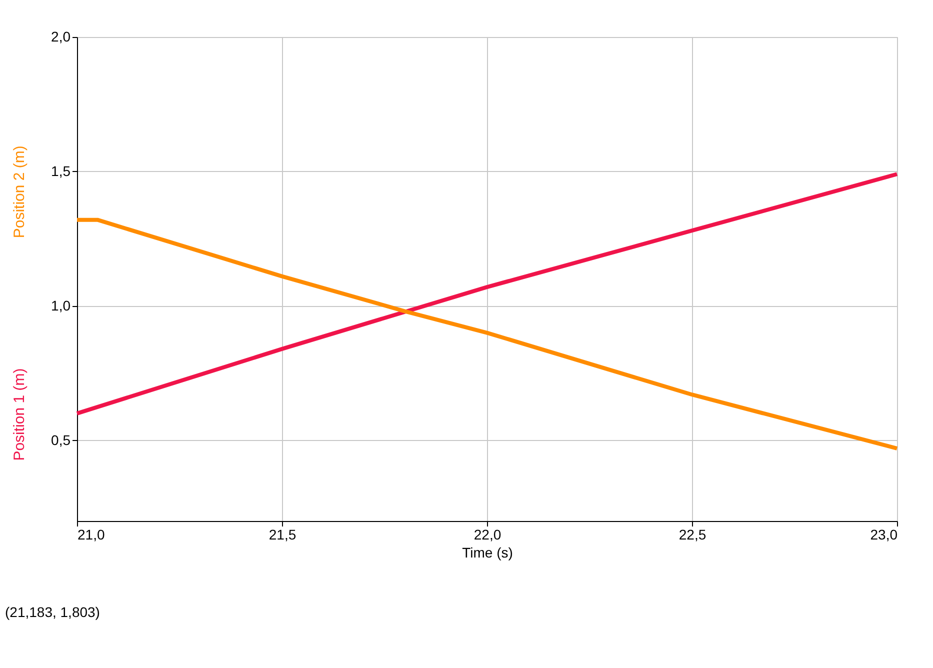 The height and width of the screenshot is (668, 933). What do you see at coordinates (884, 534) in the screenshot?
I see `x-tick-label: 23,0` at bounding box center [884, 534].